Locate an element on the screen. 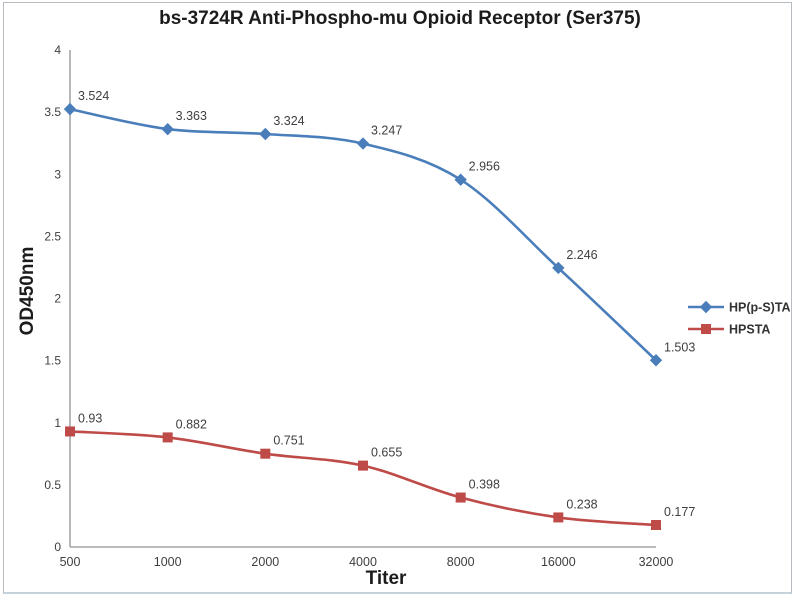  data-point-label: 2.246 is located at coordinates (581, 255).